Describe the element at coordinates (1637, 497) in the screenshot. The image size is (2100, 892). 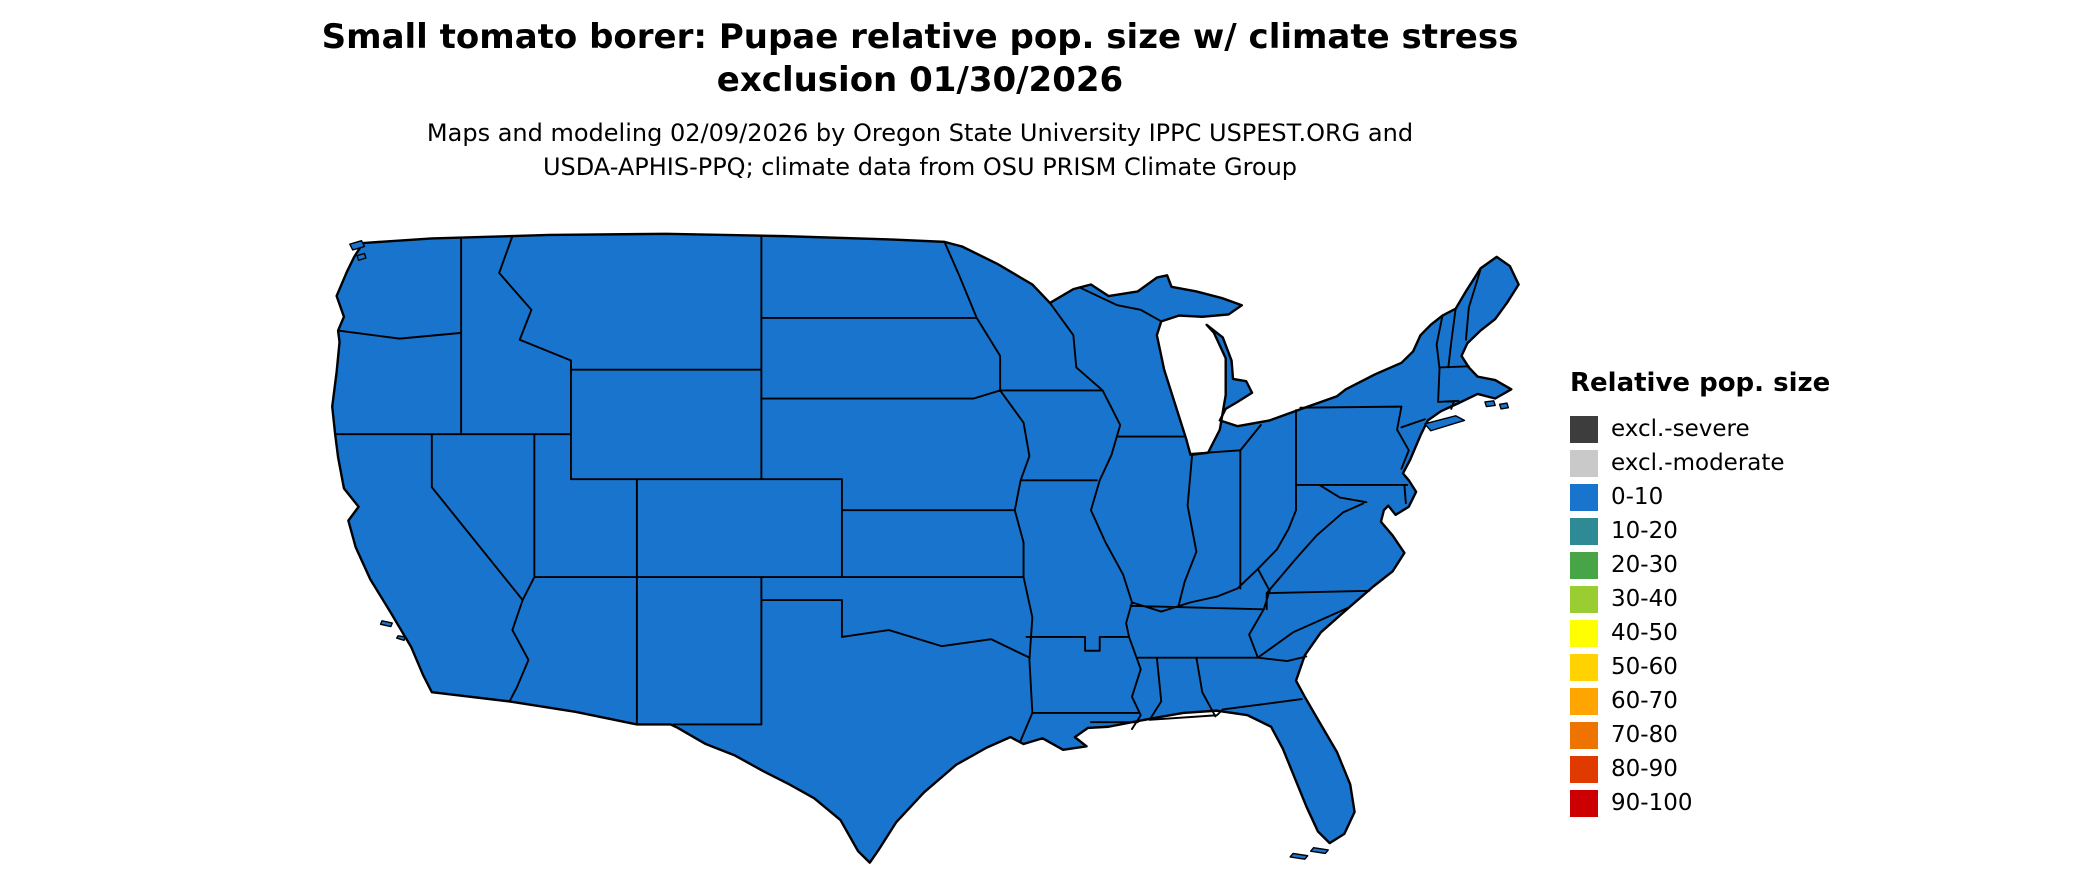
I see `legend-label: 0-10` at that location.